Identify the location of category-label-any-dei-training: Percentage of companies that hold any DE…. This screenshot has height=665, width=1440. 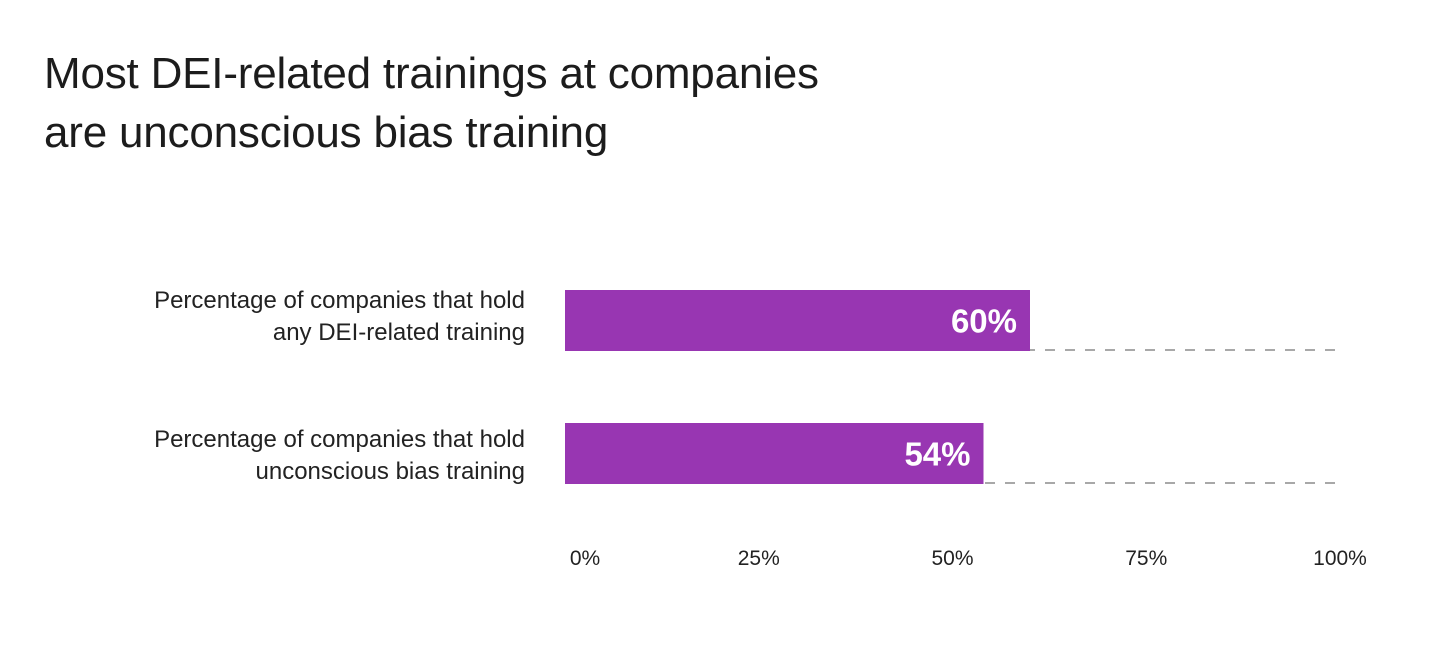
(295, 317).